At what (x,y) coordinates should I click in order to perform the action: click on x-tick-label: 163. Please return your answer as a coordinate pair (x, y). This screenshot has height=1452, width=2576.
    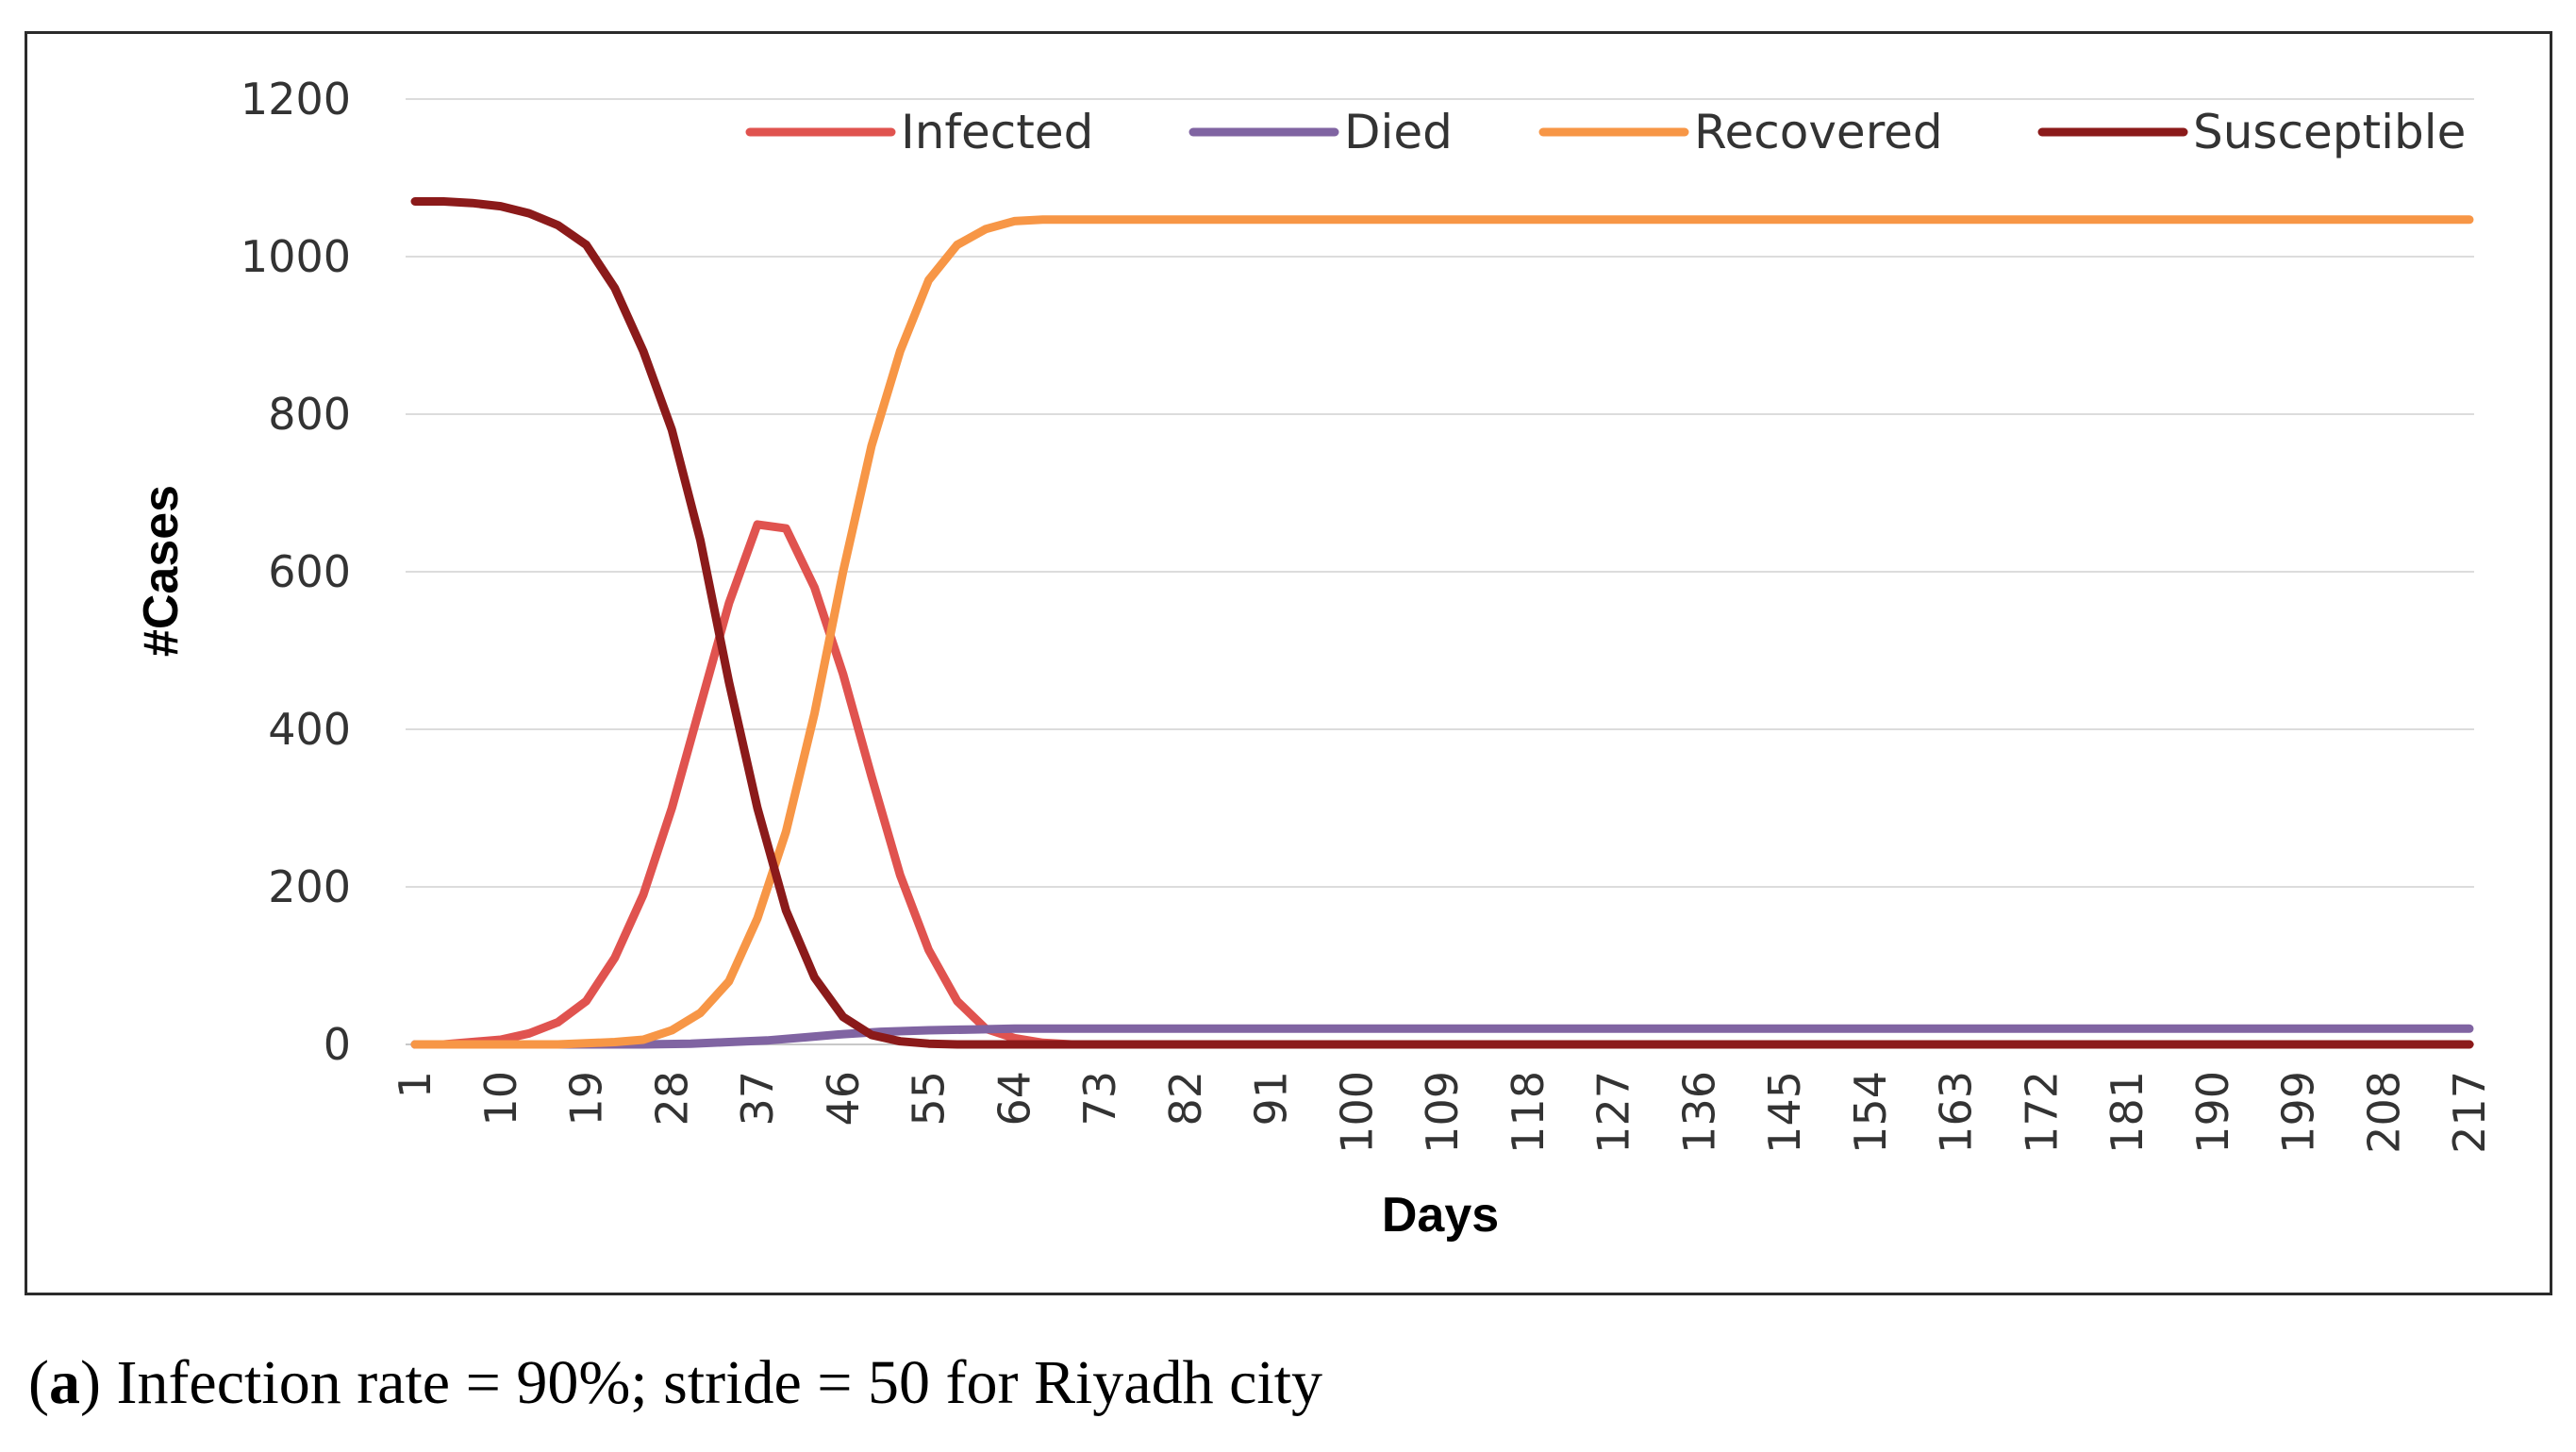
    Looking at the image, I should click on (1957, 1112).